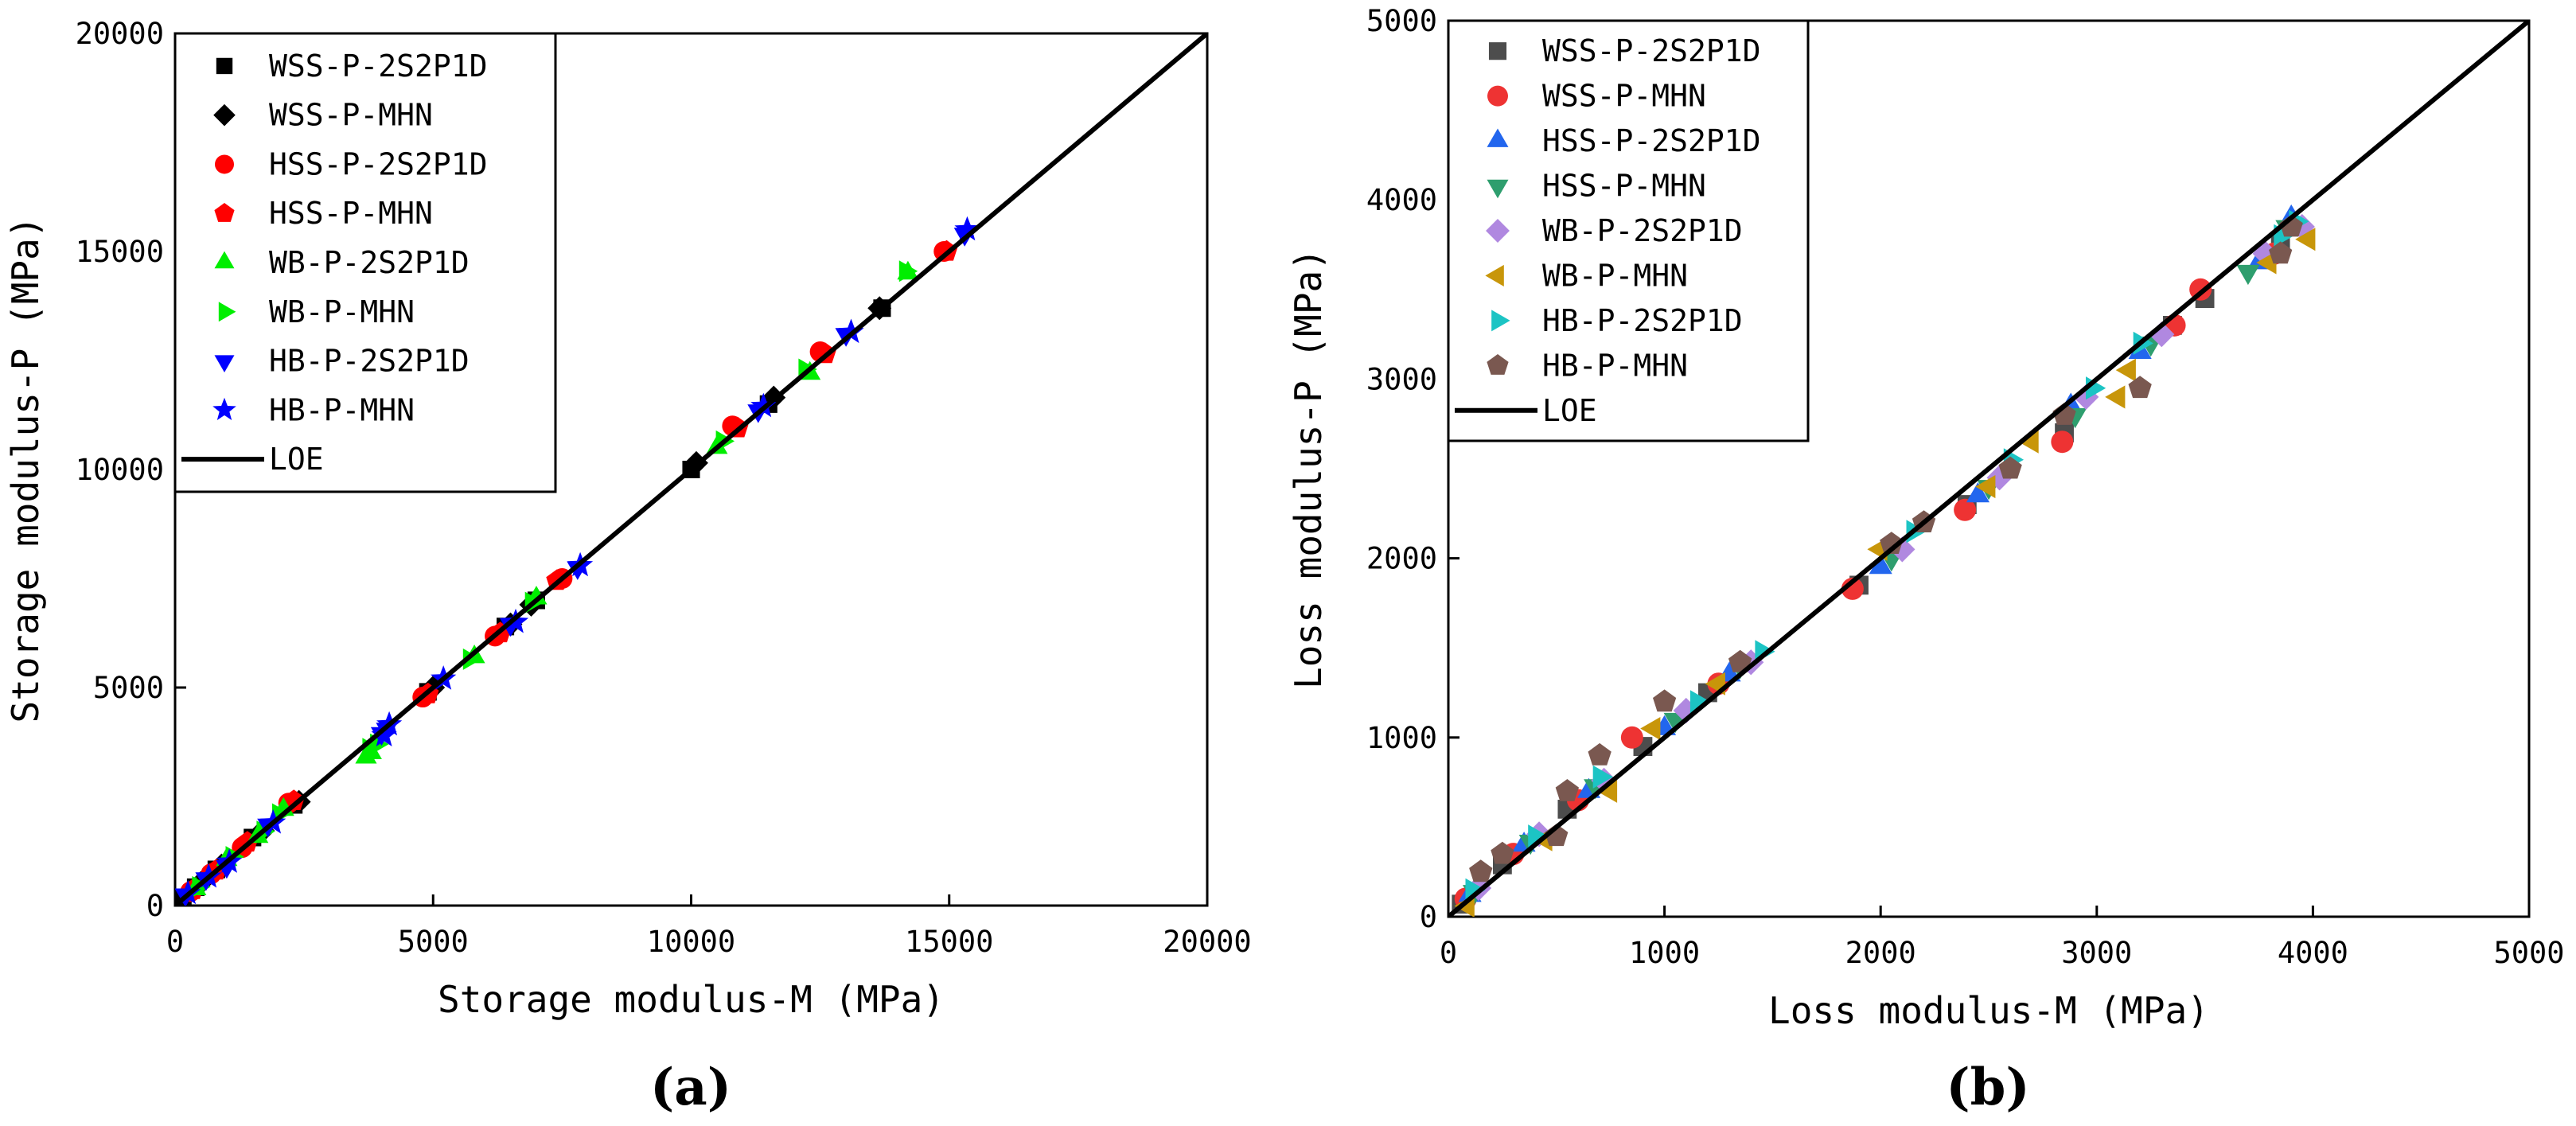  I want to click on y-tick-label: 3000, so click(1401, 379).